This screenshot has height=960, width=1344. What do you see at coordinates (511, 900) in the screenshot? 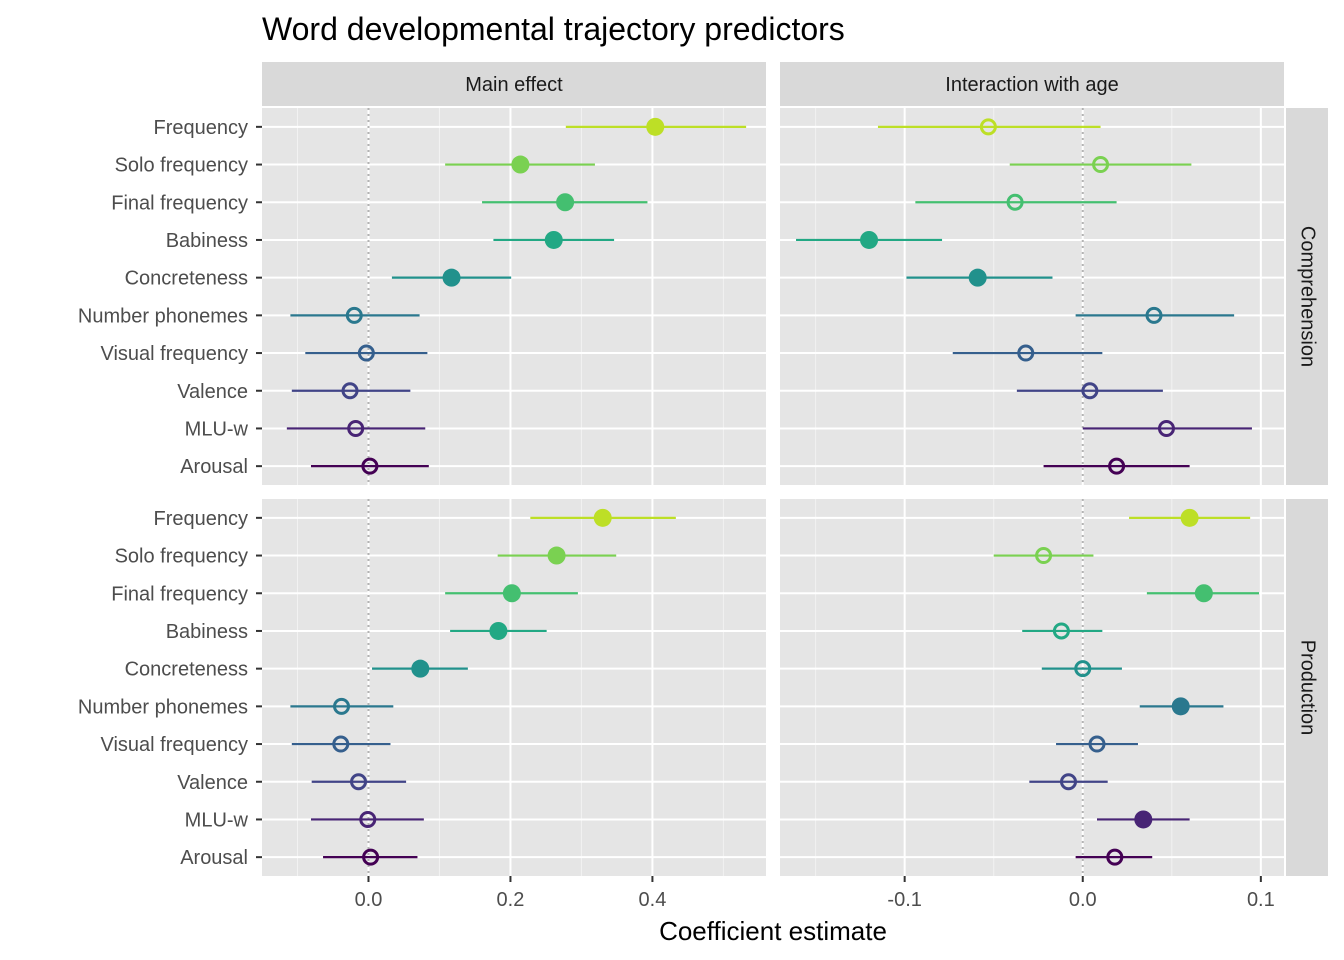
I see `x-tick-label: 0.2` at bounding box center [511, 900].